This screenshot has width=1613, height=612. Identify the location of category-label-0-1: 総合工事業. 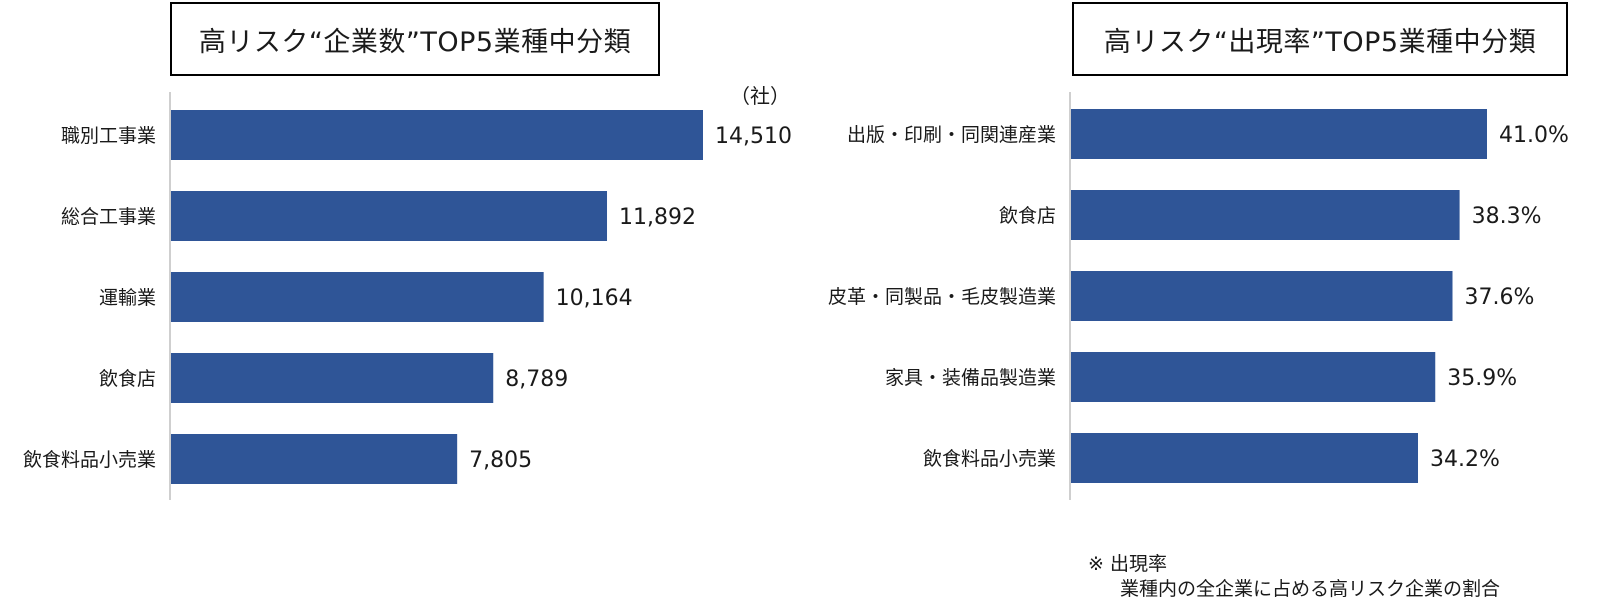
(108, 217).